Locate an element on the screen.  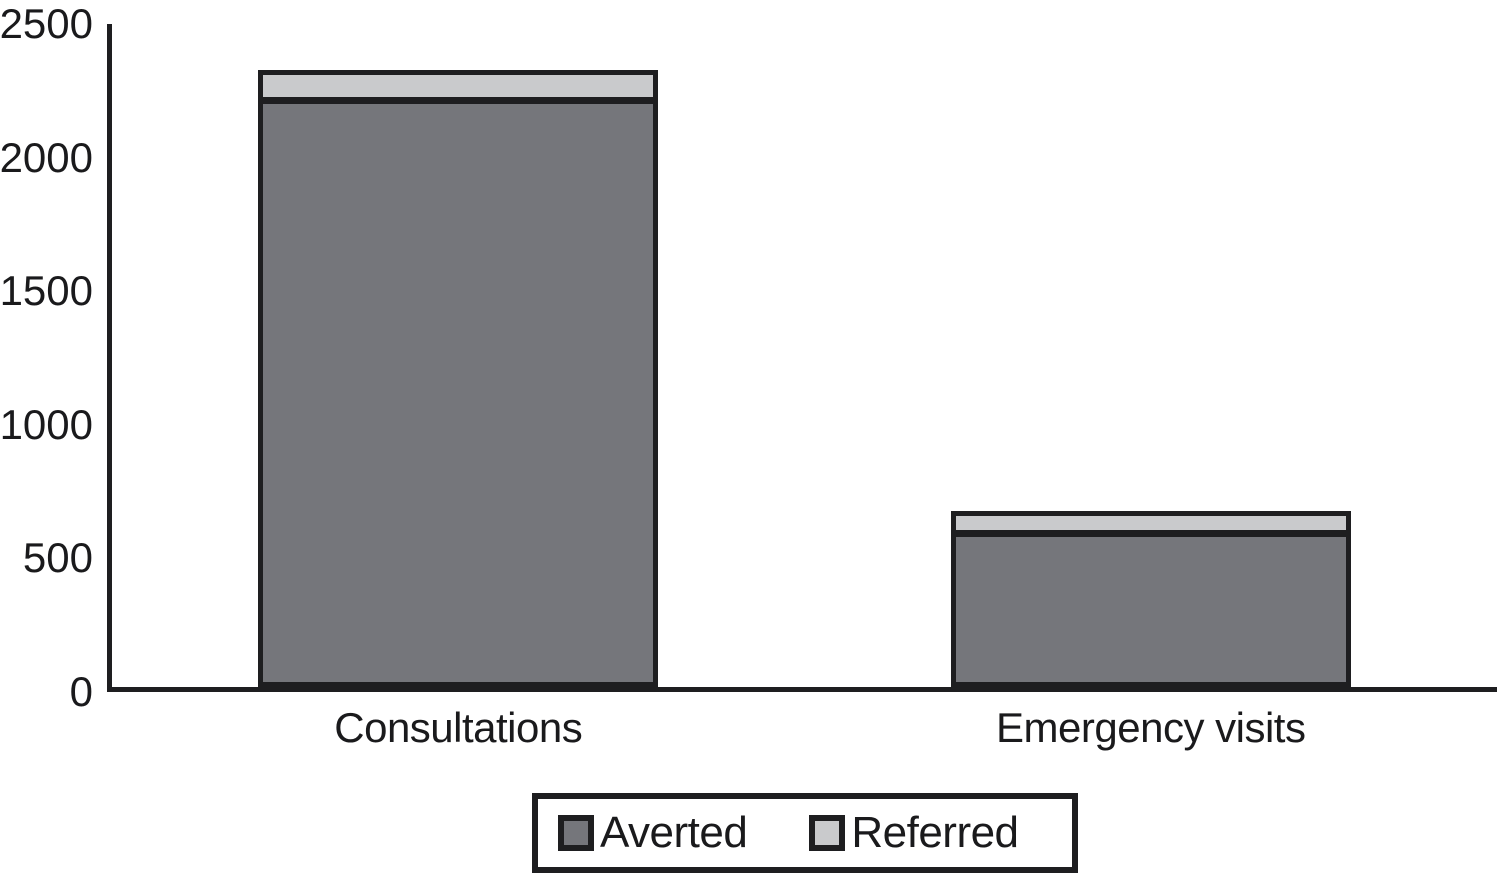
y-tick-label: 500 is located at coordinates (57, 558).